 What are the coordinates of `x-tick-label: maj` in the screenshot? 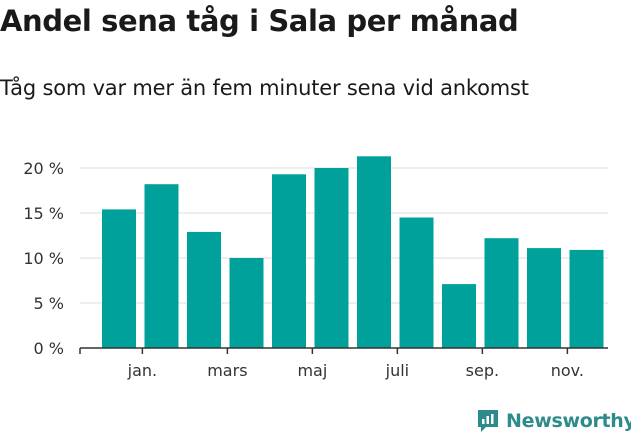 It's located at (312, 370).